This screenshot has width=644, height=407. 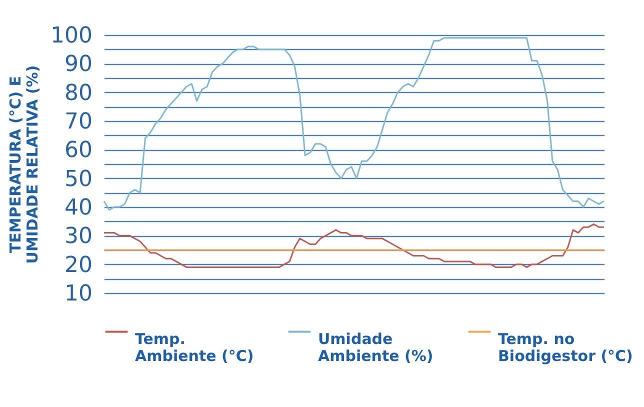 I want to click on y-tick-label: 100, so click(x=71, y=36).